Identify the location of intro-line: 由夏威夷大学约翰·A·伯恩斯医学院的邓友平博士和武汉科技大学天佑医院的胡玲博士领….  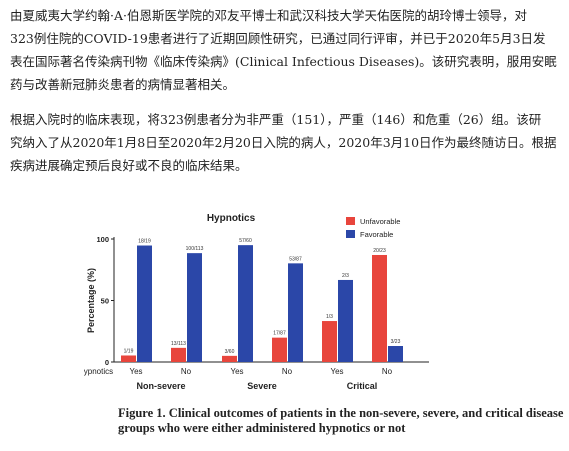
(268, 15).